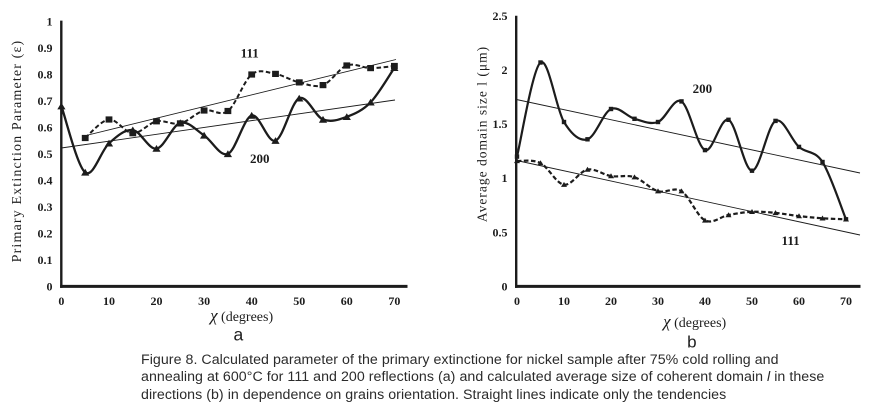  What do you see at coordinates (482, 134) in the screenshot?
I see `svg-text: Average domain size l (μm)` at bounding box center [482, 134].